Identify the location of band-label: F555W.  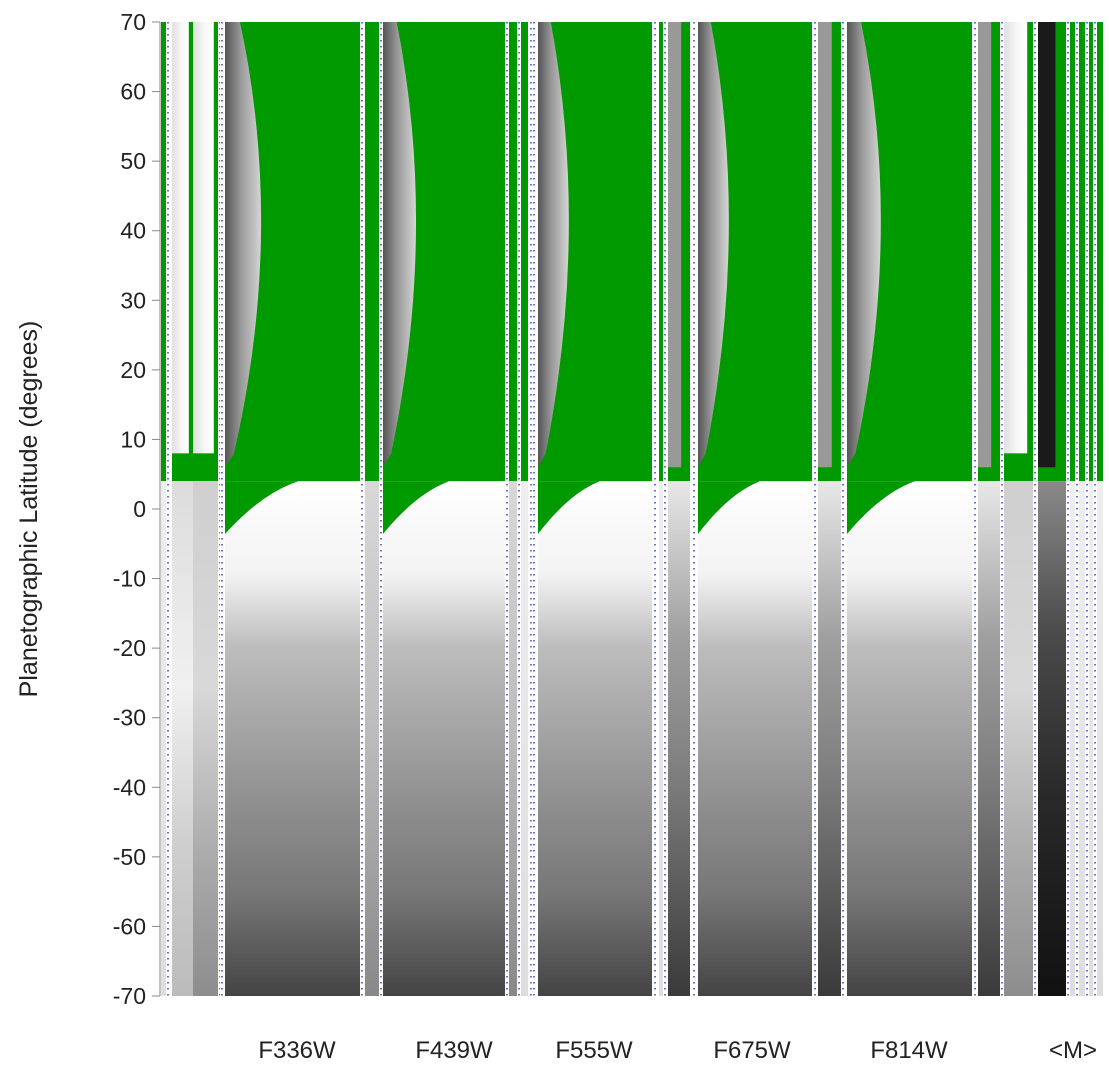
(594, 1050).